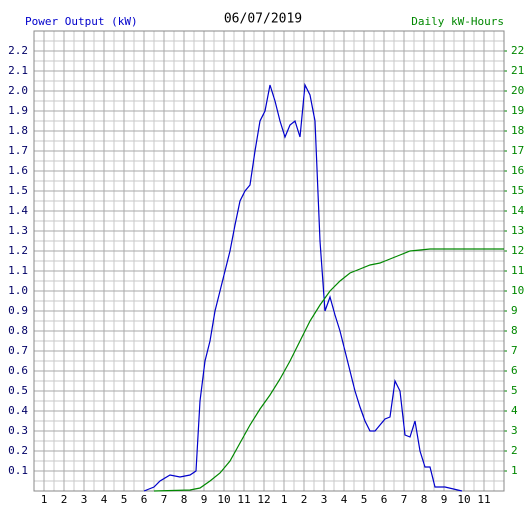 The image size is (527, 510). Describe the element at coordinates (517, 130) in the screenshot. I see `y2-tick-label: 18` at that location.